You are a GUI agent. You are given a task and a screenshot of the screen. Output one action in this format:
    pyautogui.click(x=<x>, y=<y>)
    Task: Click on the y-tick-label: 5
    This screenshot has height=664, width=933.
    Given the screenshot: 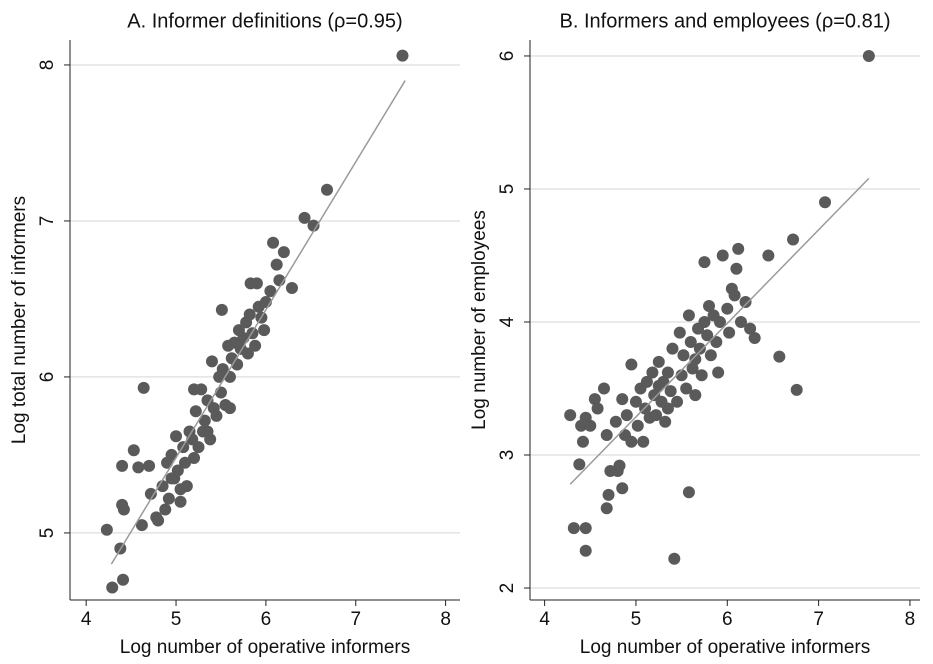 What is the action you would take?
    pyautogui.click(x=47, y=533)
    